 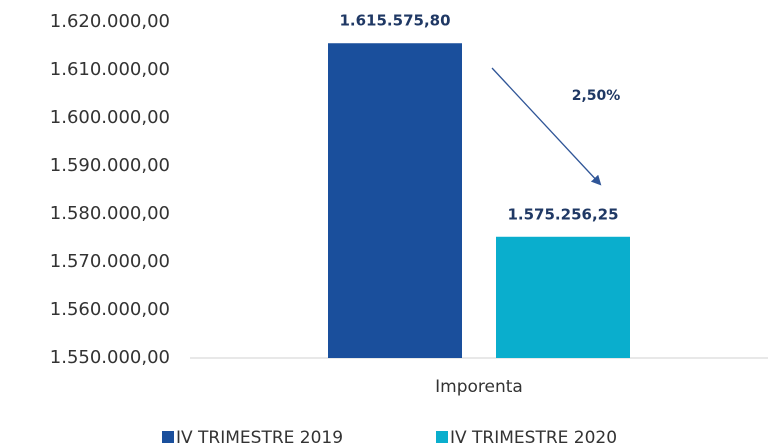 I want to click on y-tick-label: 1.620.000,00, so click(x=110, y=21).